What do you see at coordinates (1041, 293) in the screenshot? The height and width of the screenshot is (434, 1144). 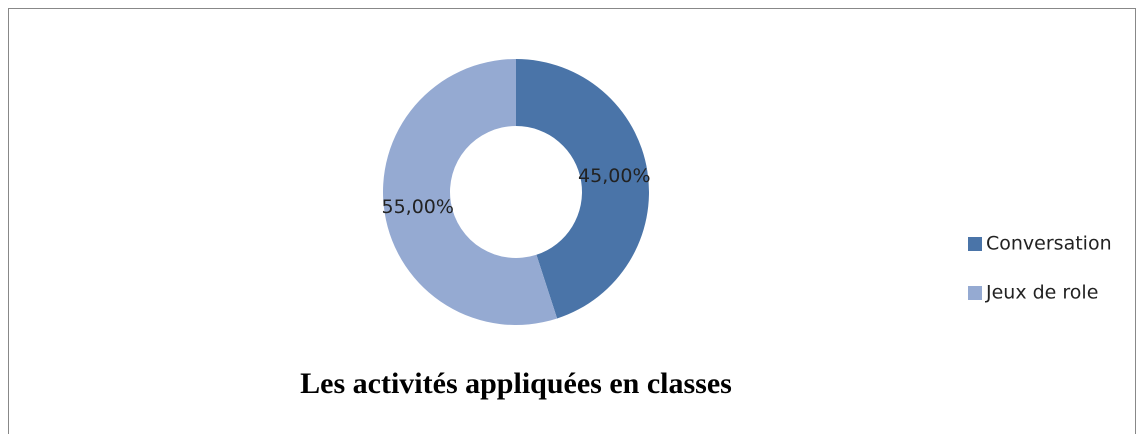 I see `legend-label: Jeux de role` at bounding box center [1041, 293].